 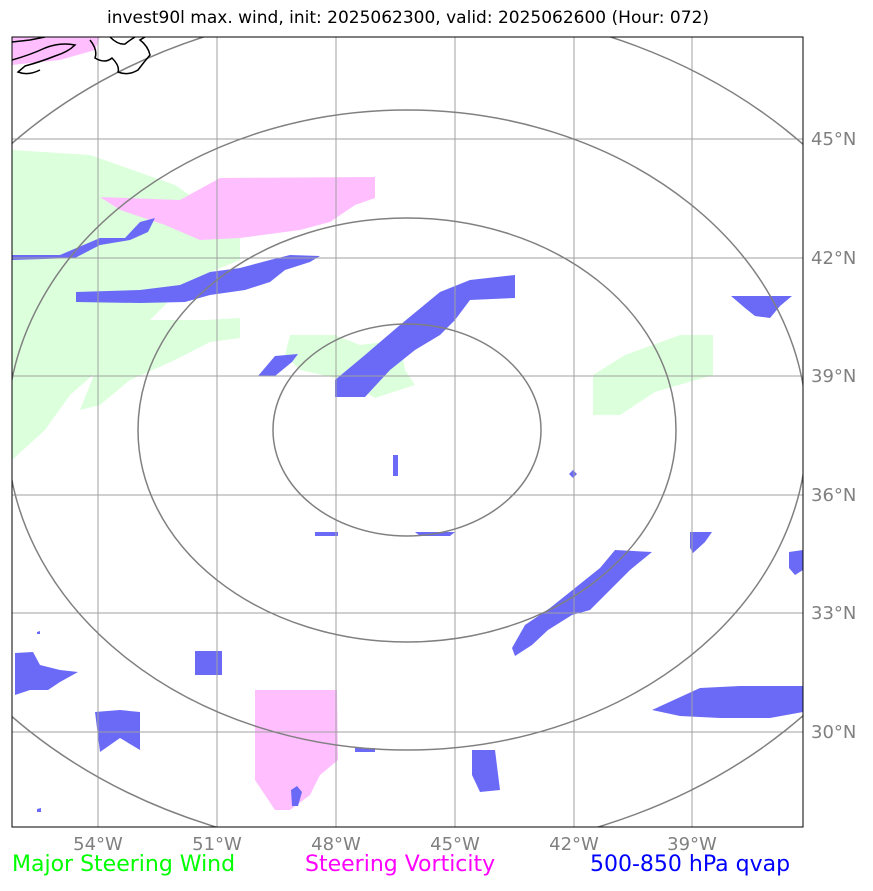 I want to click on y-tick-label: 36°N, so click(x=833, y=495).